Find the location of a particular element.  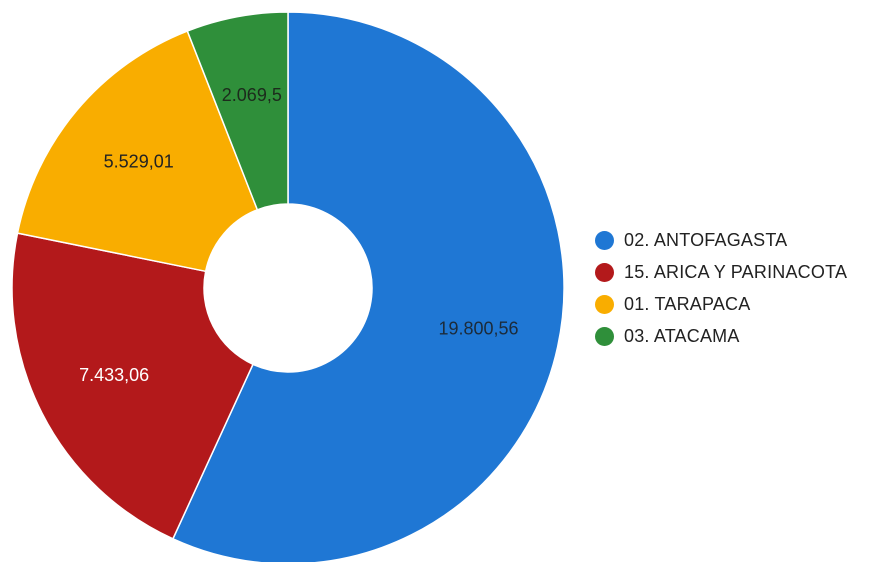

legend-item-tarapaca: 01. TARAPACA is located at coordinates (721, 304).